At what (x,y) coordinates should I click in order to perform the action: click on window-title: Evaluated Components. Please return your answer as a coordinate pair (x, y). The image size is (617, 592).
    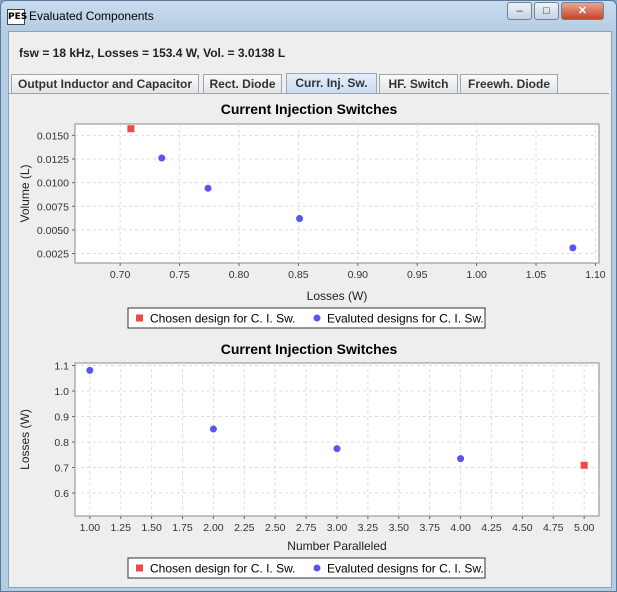
    Looking at the image, I should click on (91, 16).